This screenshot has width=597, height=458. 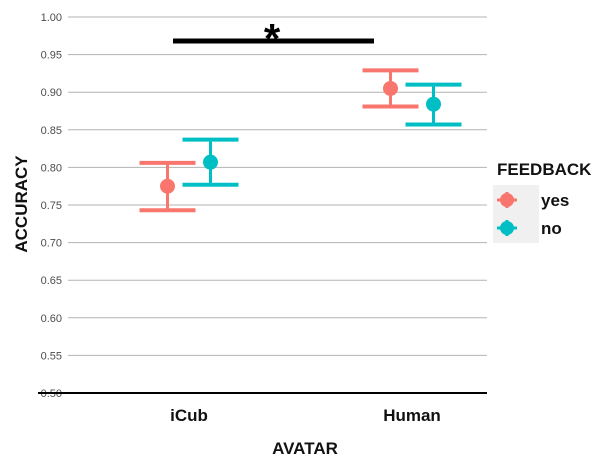 I want to click on y-tick-label: 0.75, so click(x=51, y=206).